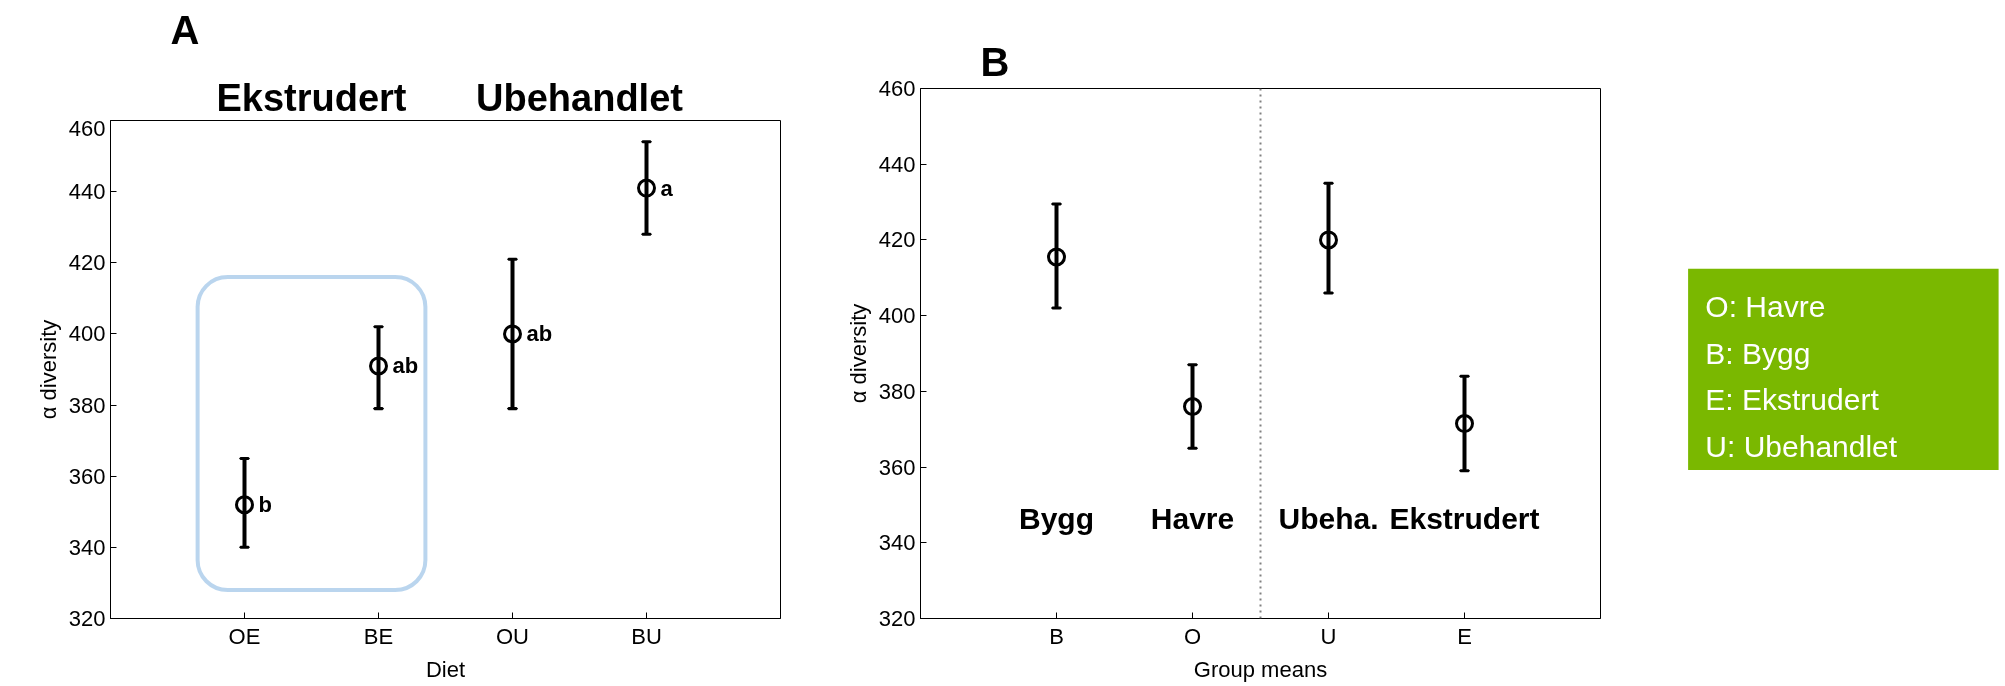 The height and width of the screenshot is (686, 2005). Describe the element at coordinates (1056, 519) in the screenshot. I see `annotation: Bygg` at that location.